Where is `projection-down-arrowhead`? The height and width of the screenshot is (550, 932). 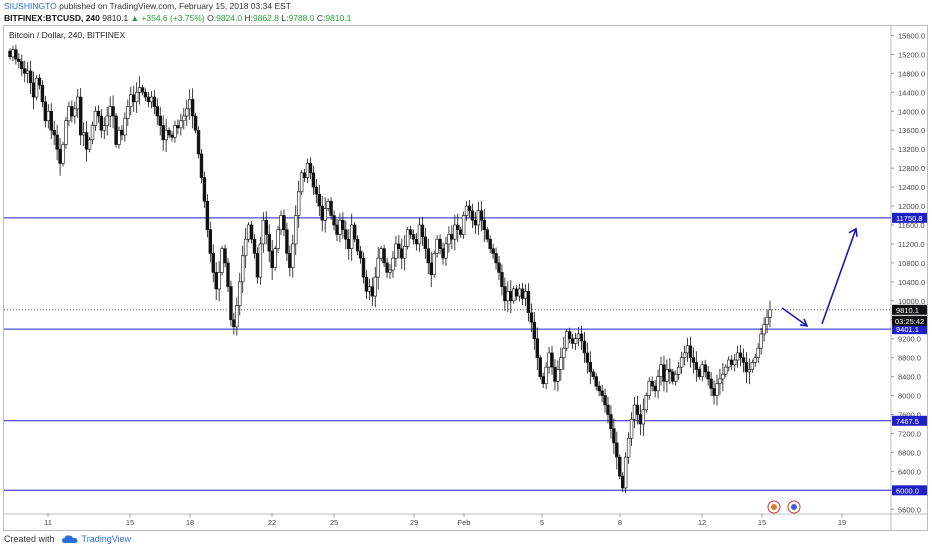 projection-down-arrowhead is located at coordinates (804, 322).